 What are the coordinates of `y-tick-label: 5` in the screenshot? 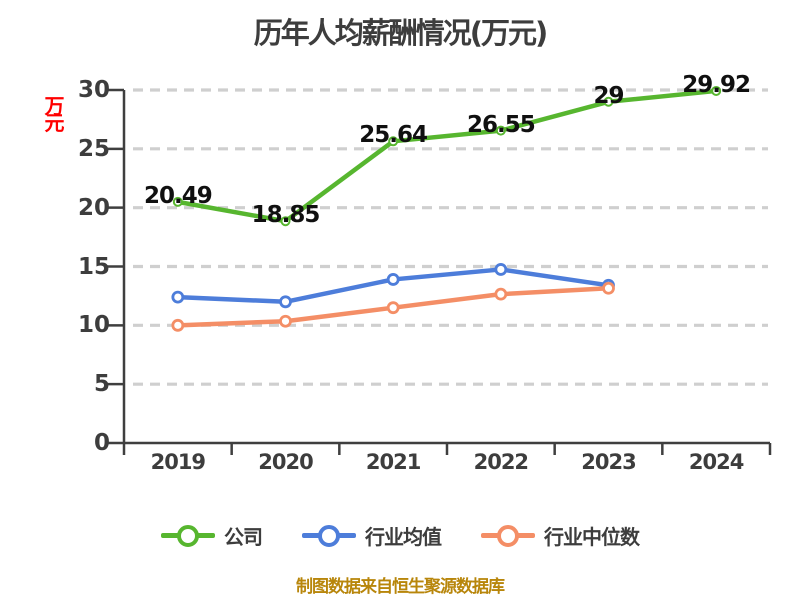 It's located at (101, 384).